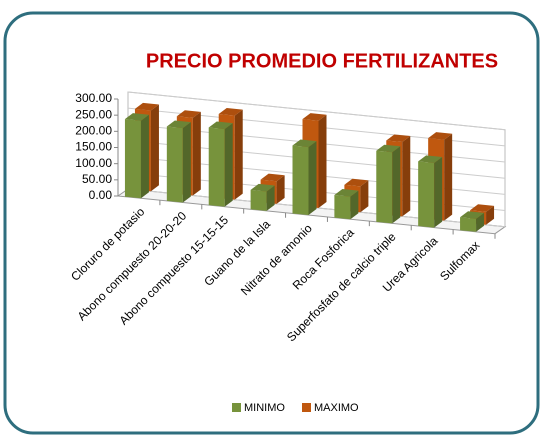  I want to click on y-tick-label: 200.00, so click(93, 131).